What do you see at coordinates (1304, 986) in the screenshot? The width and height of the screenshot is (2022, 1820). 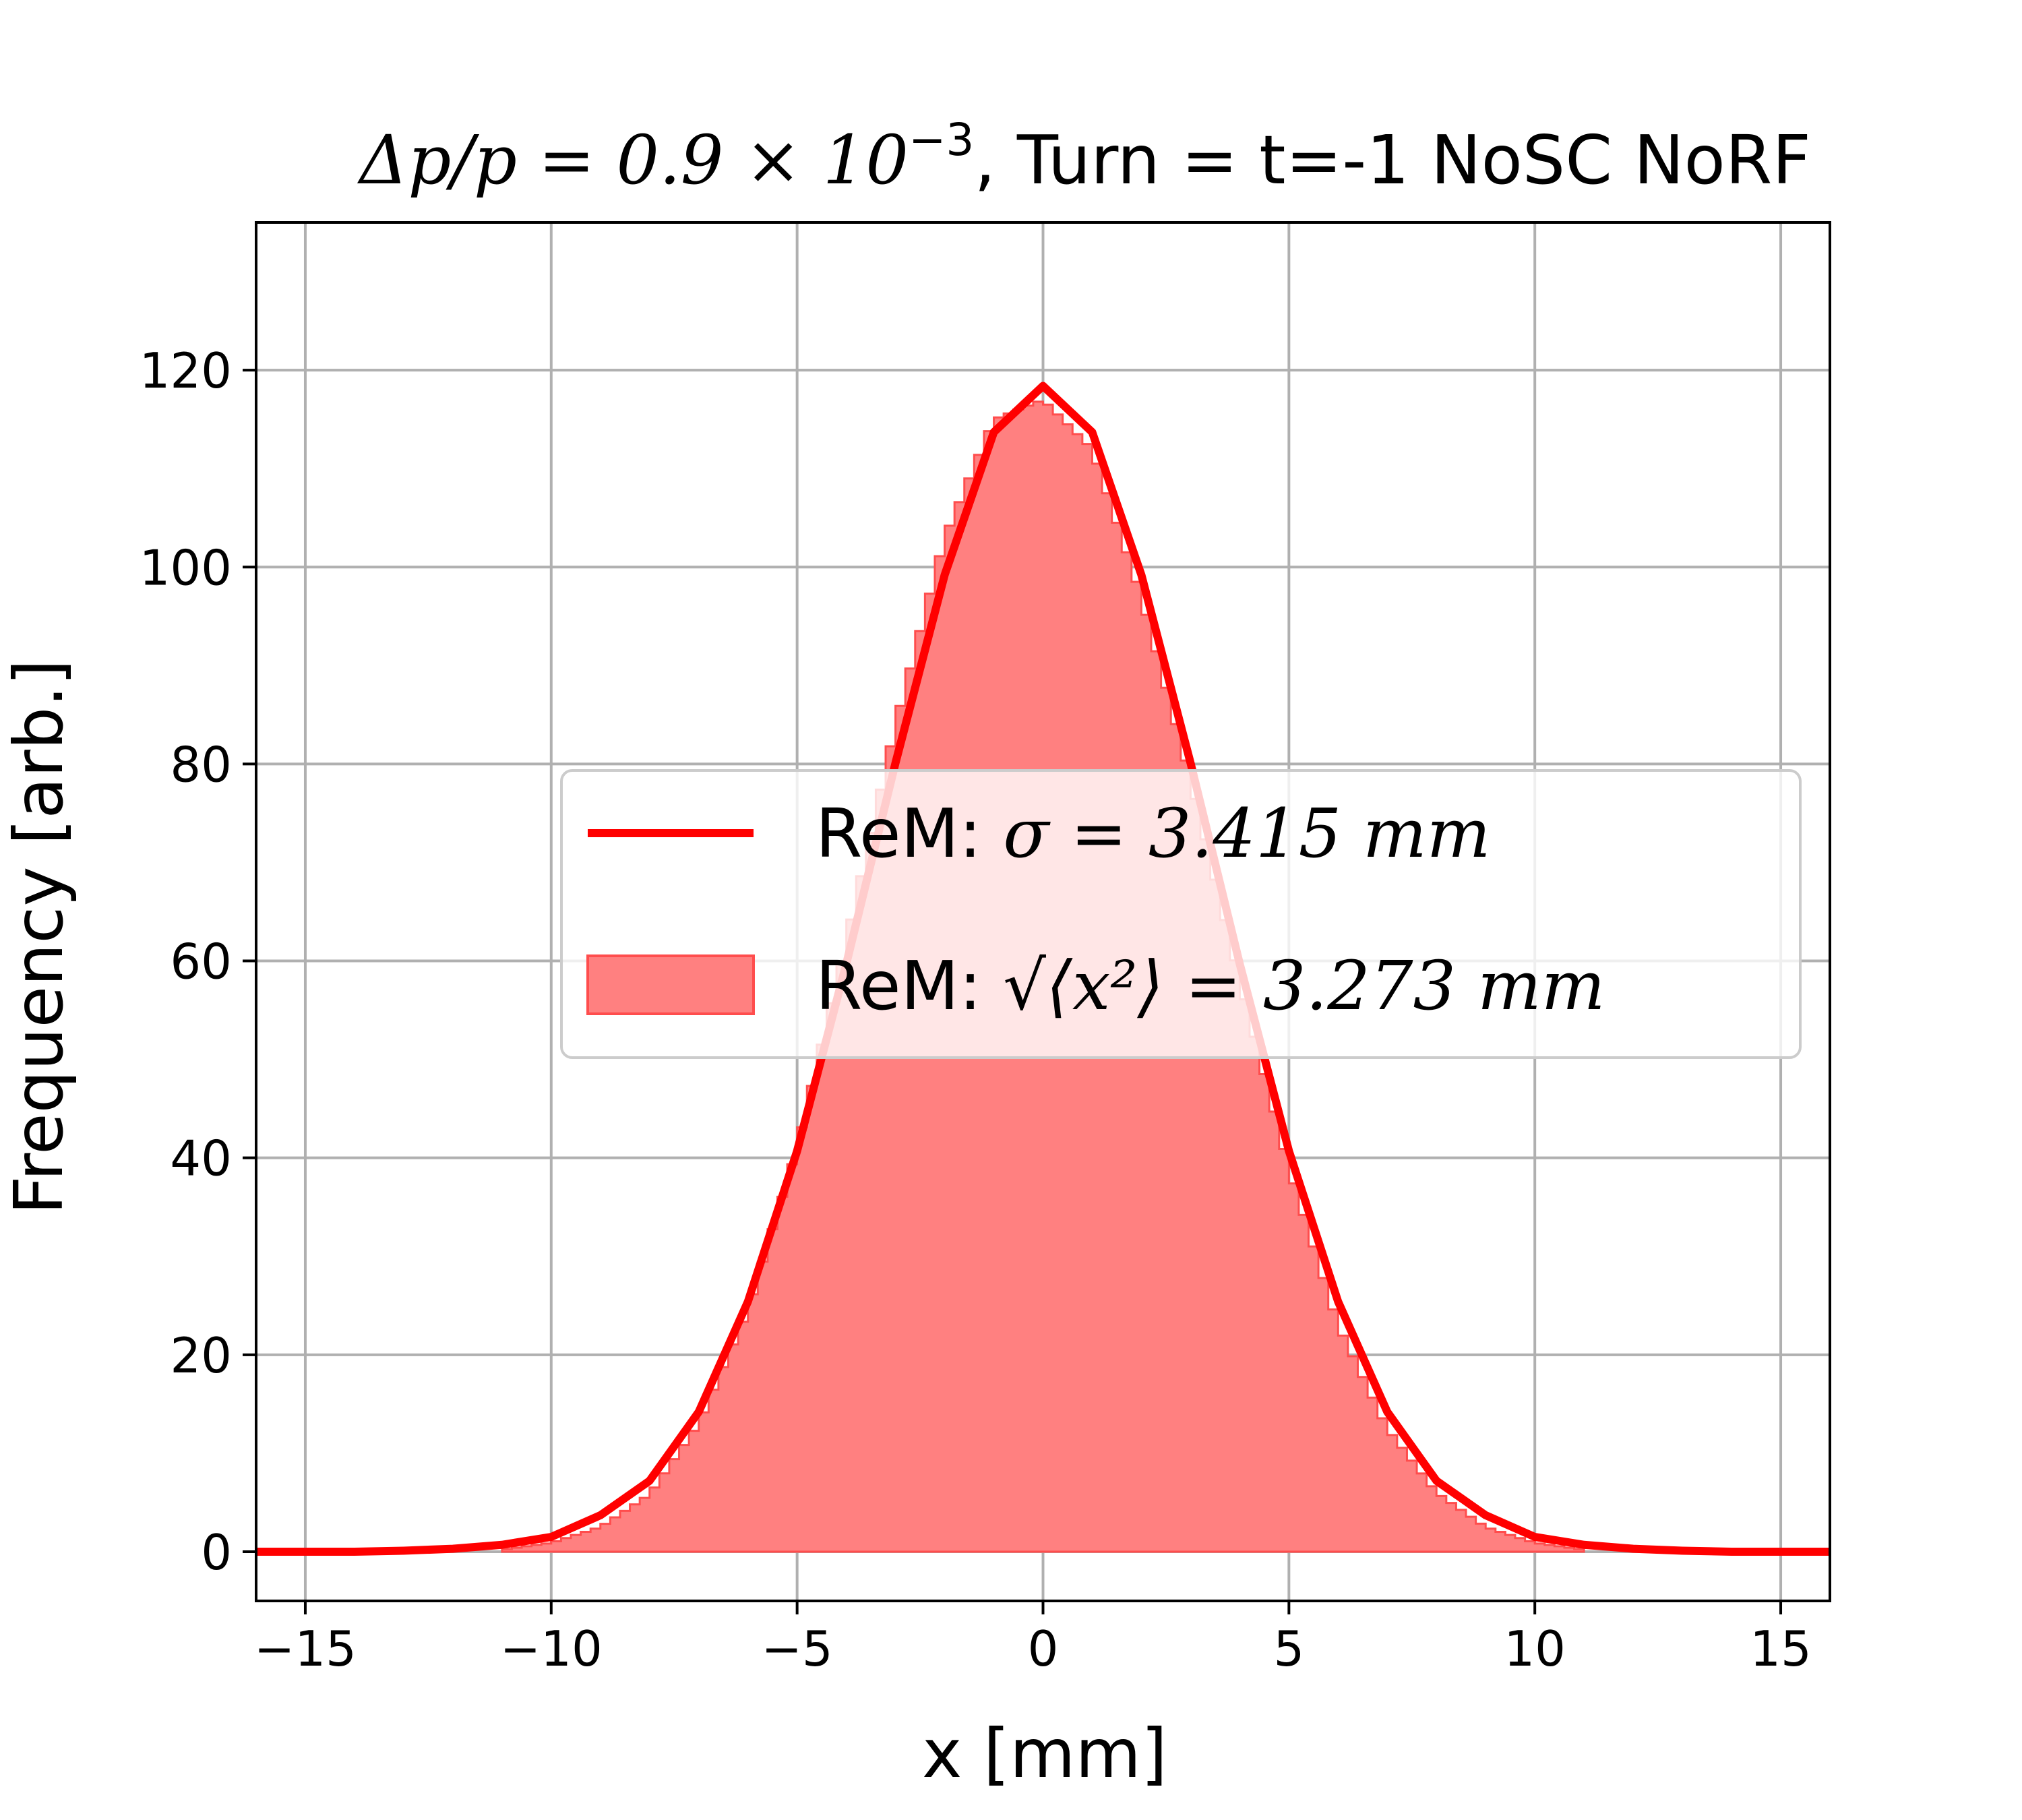 I see `legend-entry-2-math: √⟨x²⟩ = 3.273 mm` at bounding box center [1304, 986].